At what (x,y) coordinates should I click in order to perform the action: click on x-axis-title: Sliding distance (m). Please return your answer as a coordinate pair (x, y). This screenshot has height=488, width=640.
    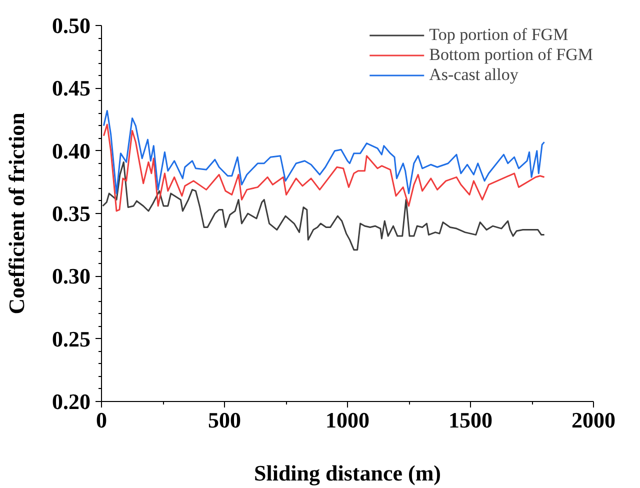
    Looking at the image, I should click on (348, 473).